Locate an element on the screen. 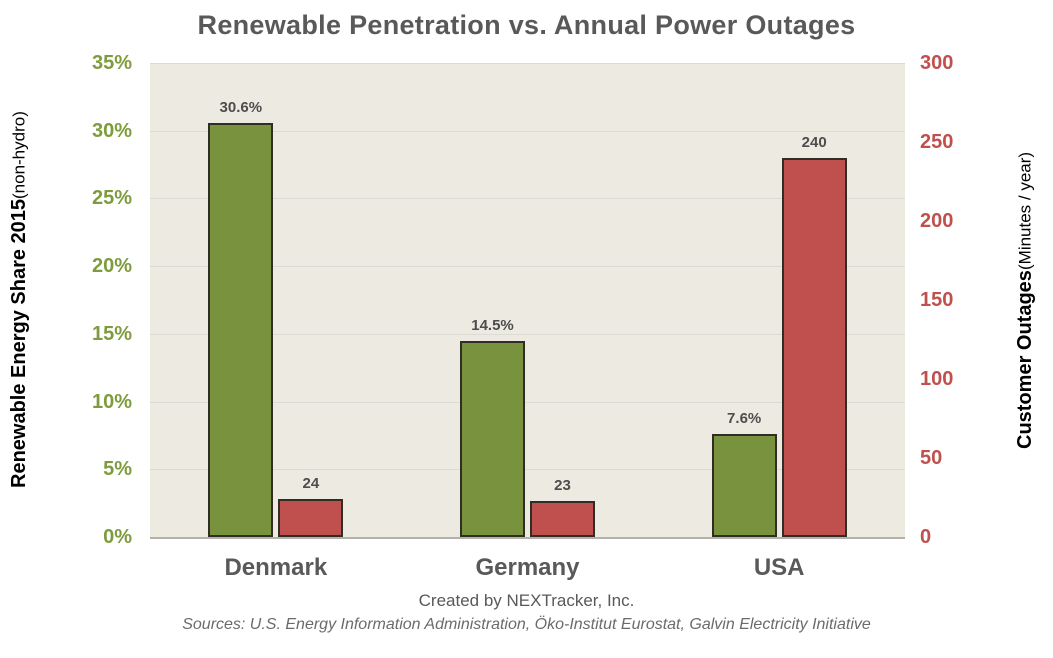 This screenshot has width=1053, height=658. right-axis-title-unit: (Minutes / year) is located at coordinates (1025, 210).